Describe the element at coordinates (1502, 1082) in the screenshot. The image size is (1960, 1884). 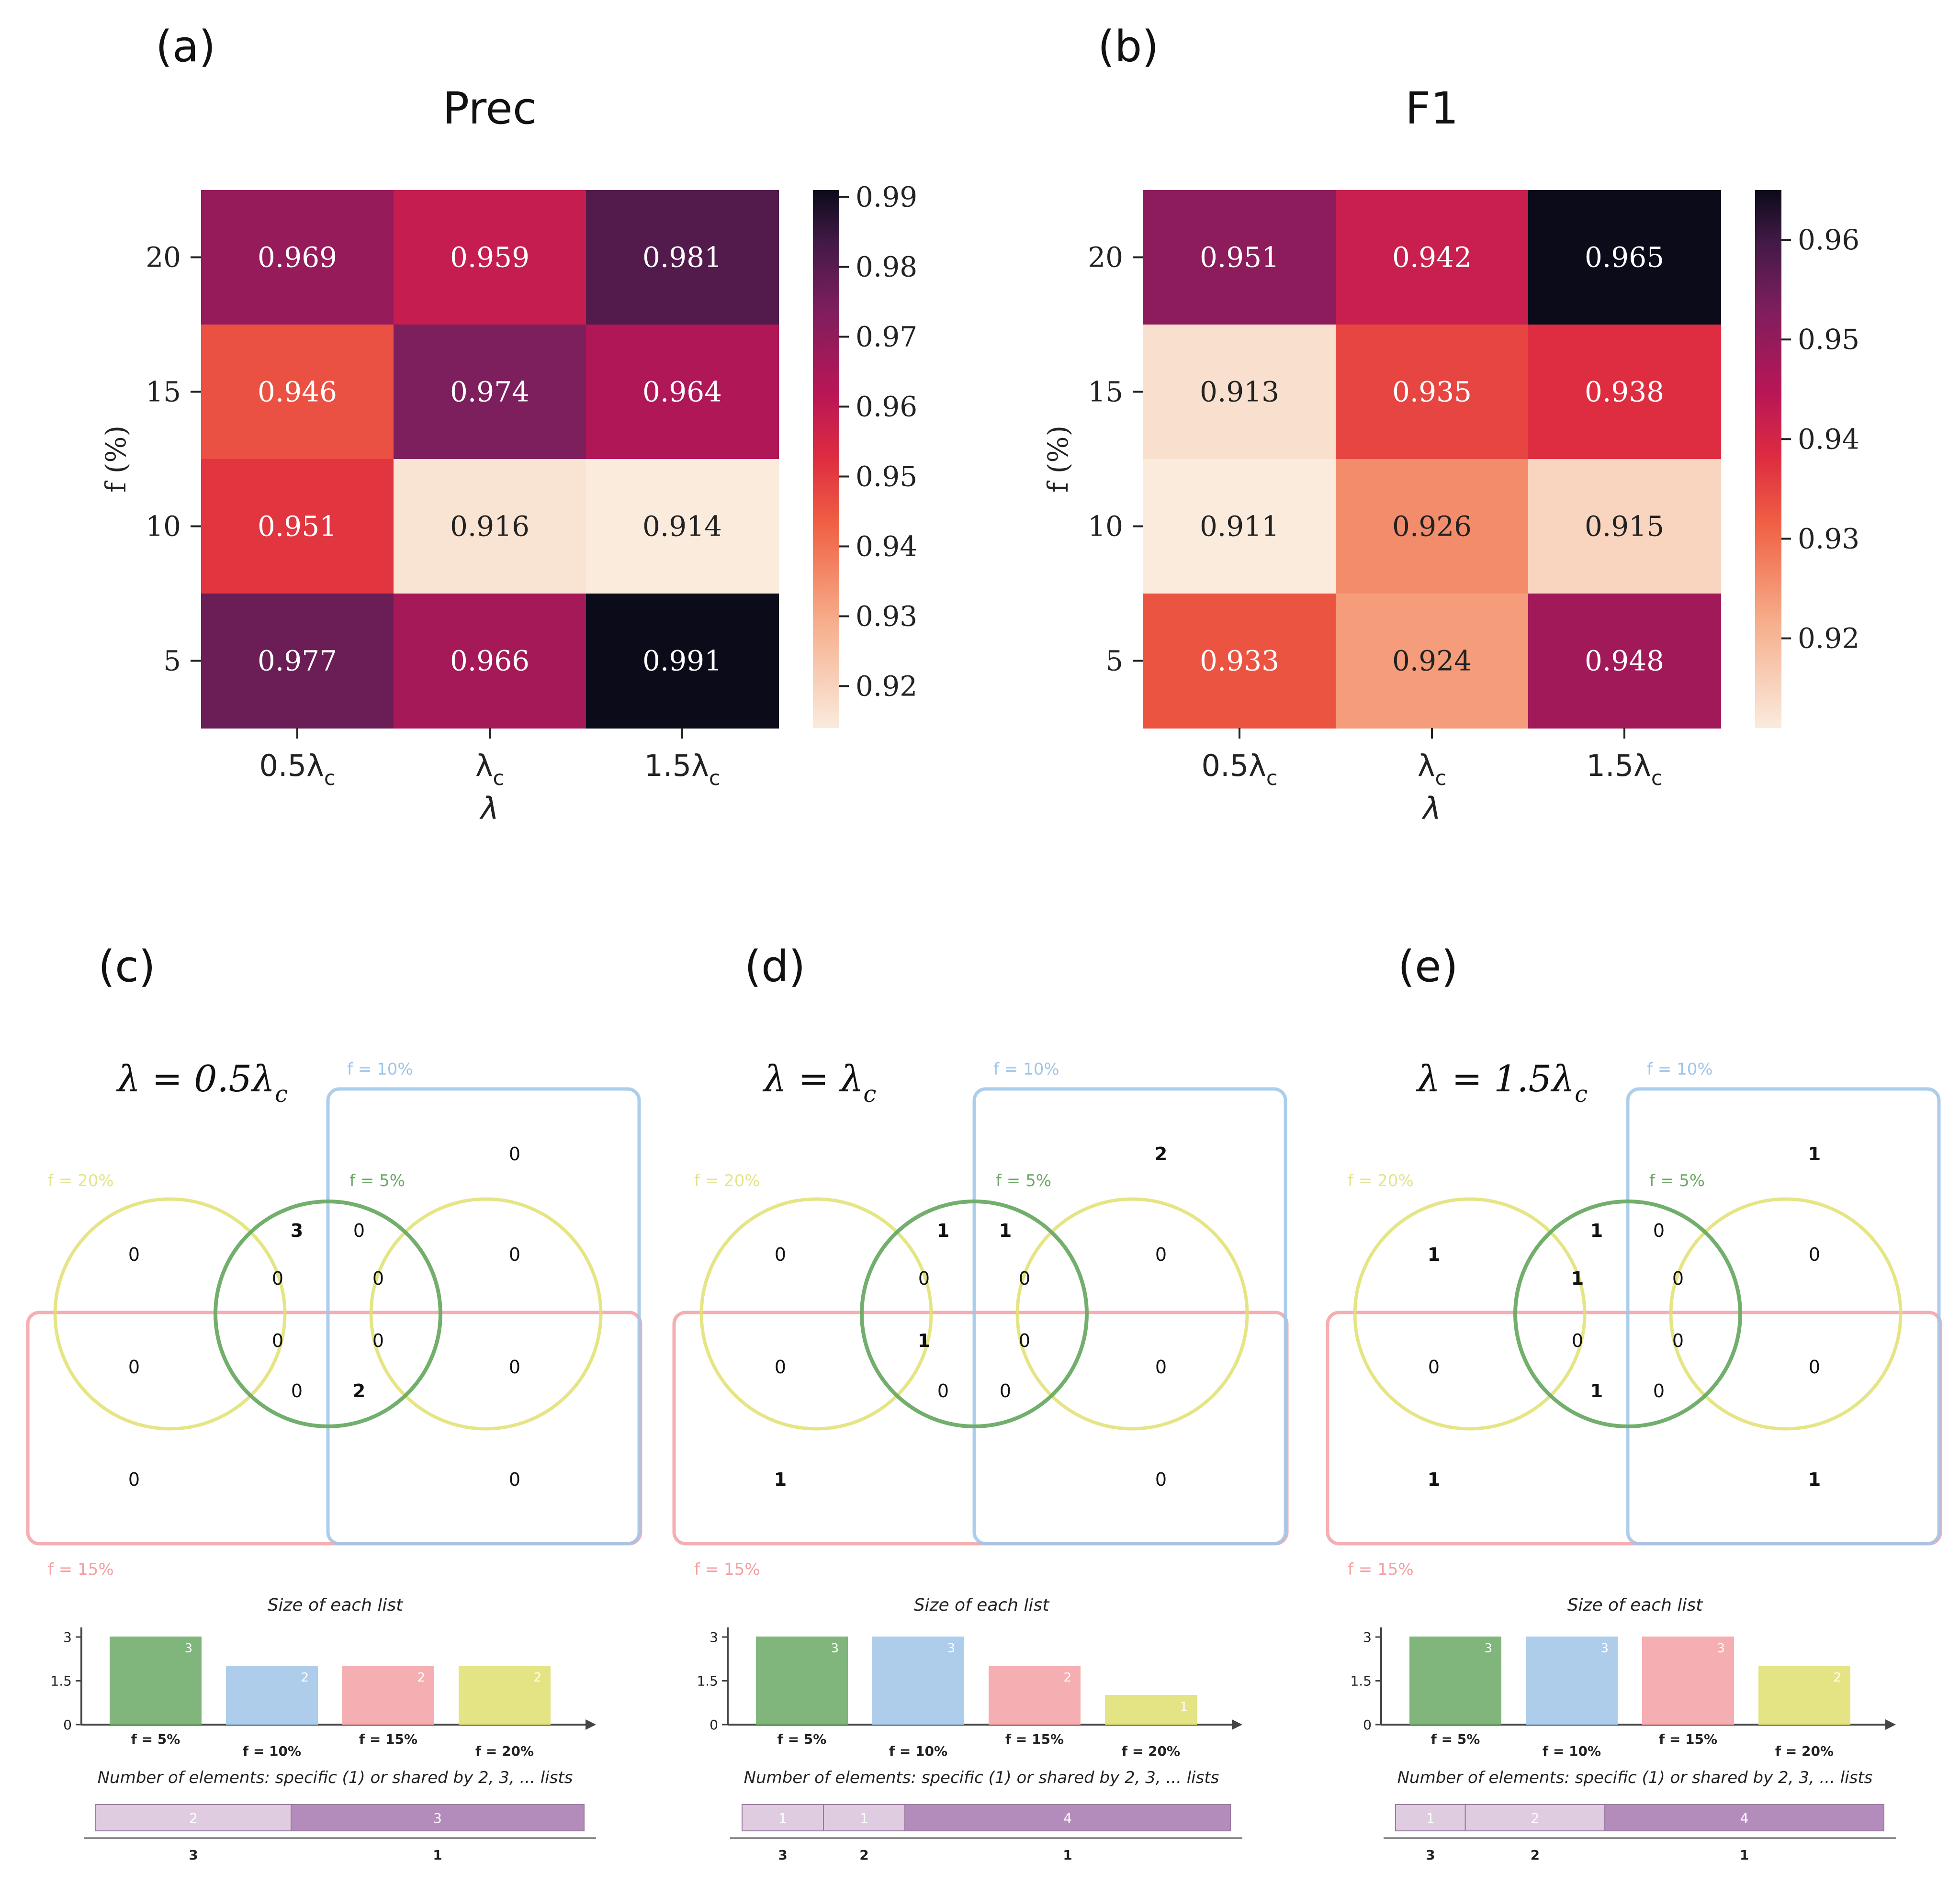
I see `lambda-label: λ = 1.5λc` at that location.